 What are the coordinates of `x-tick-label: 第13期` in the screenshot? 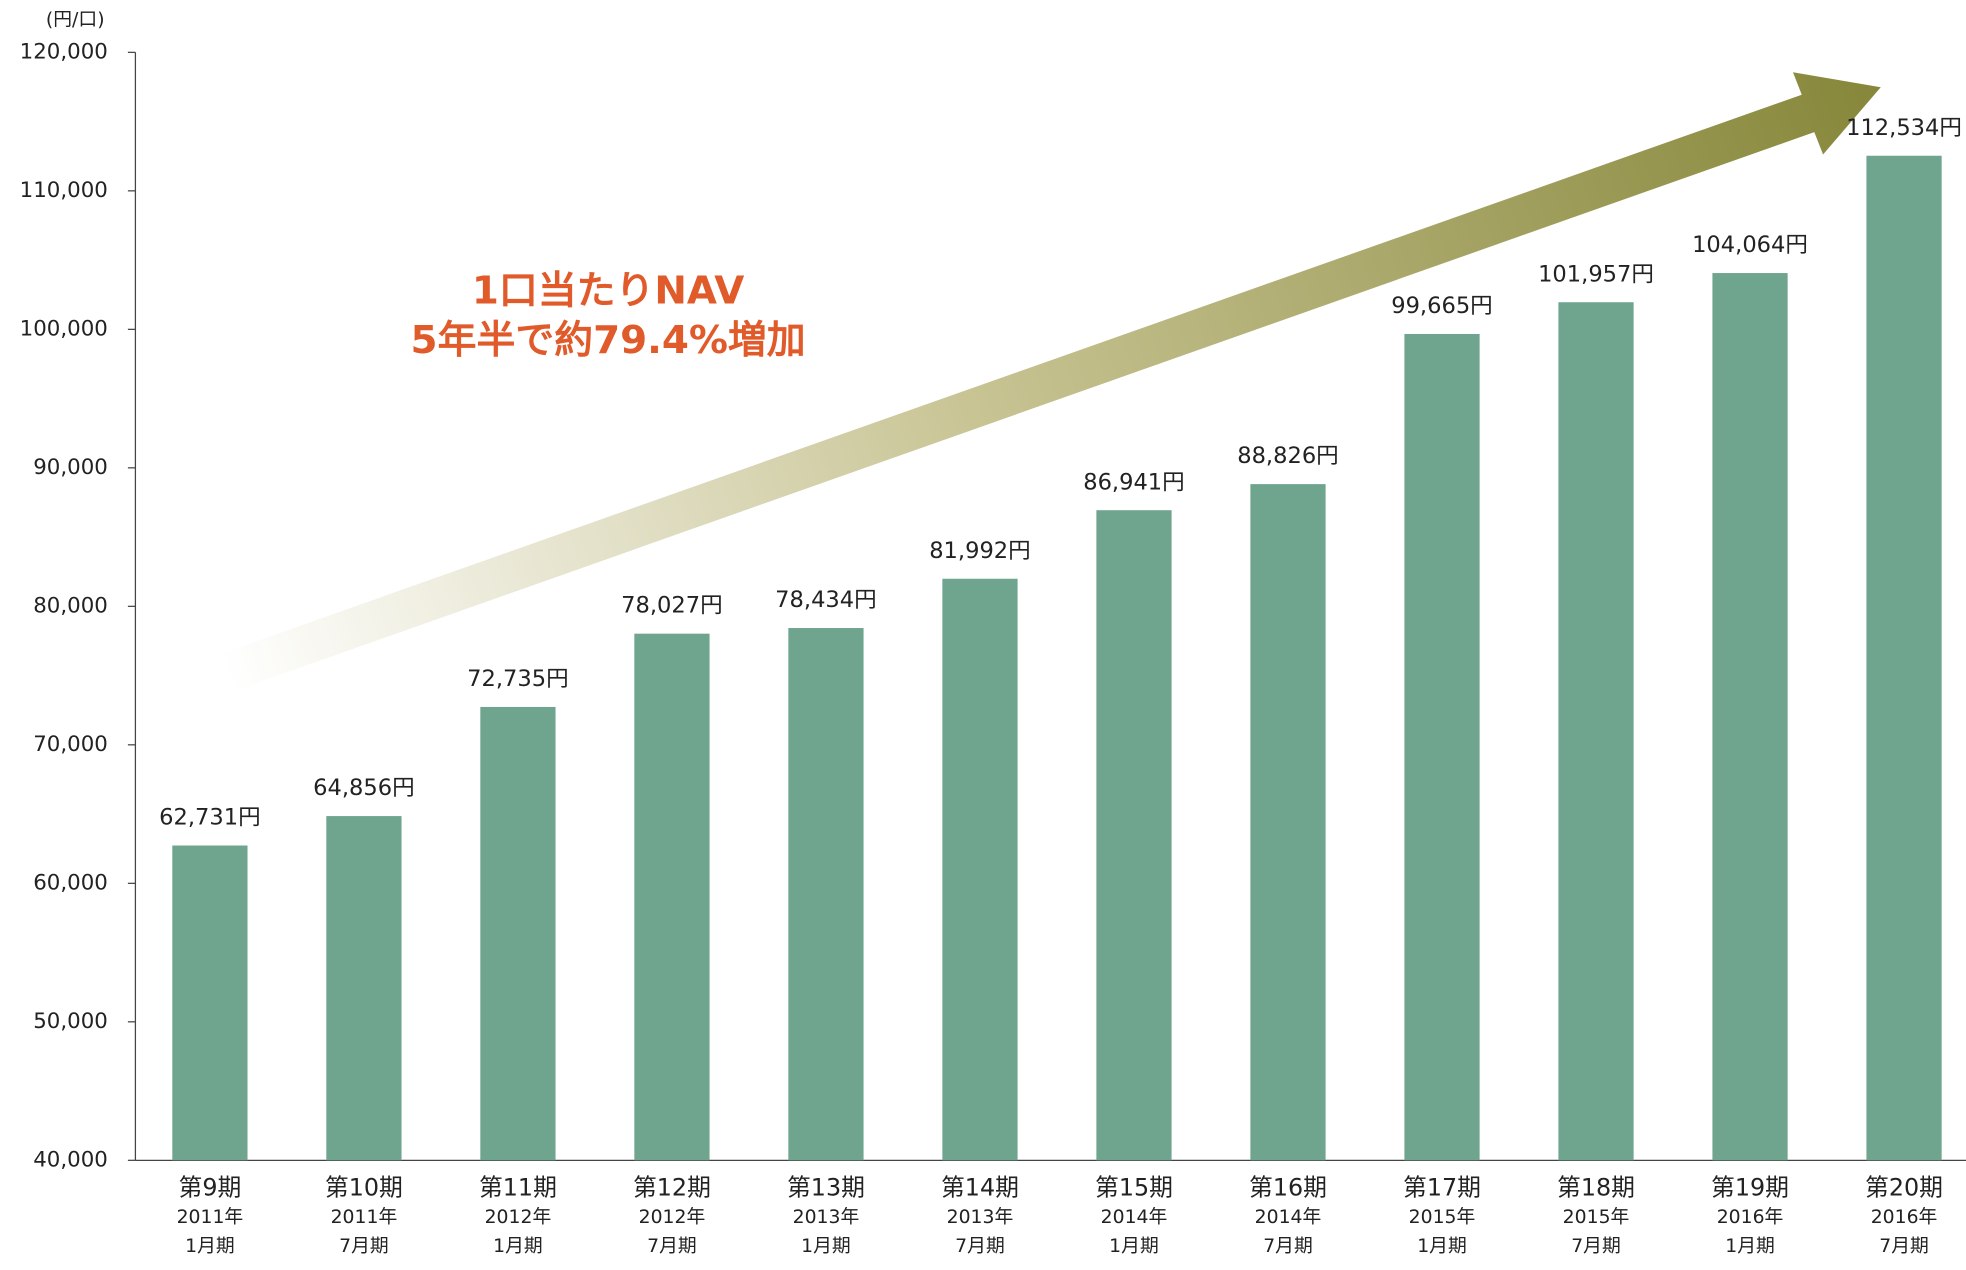 It's located at (826, 1188).